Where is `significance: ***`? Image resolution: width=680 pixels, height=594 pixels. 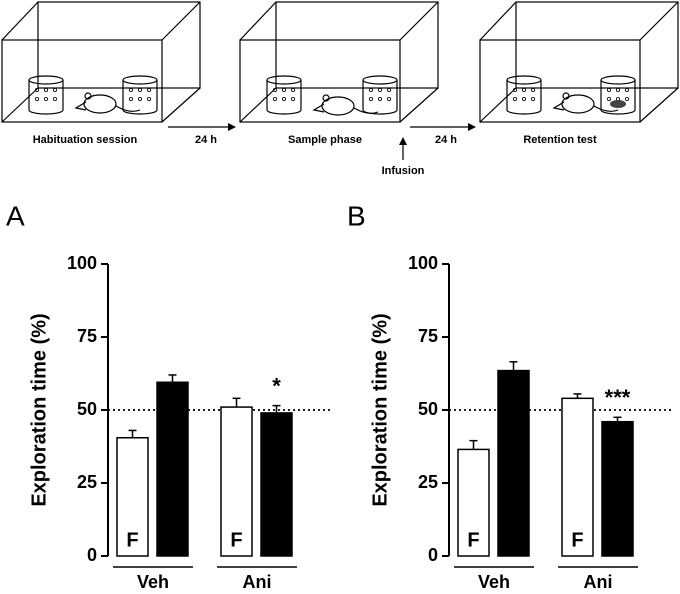 significance: *** is located at coordinates (618, 397).